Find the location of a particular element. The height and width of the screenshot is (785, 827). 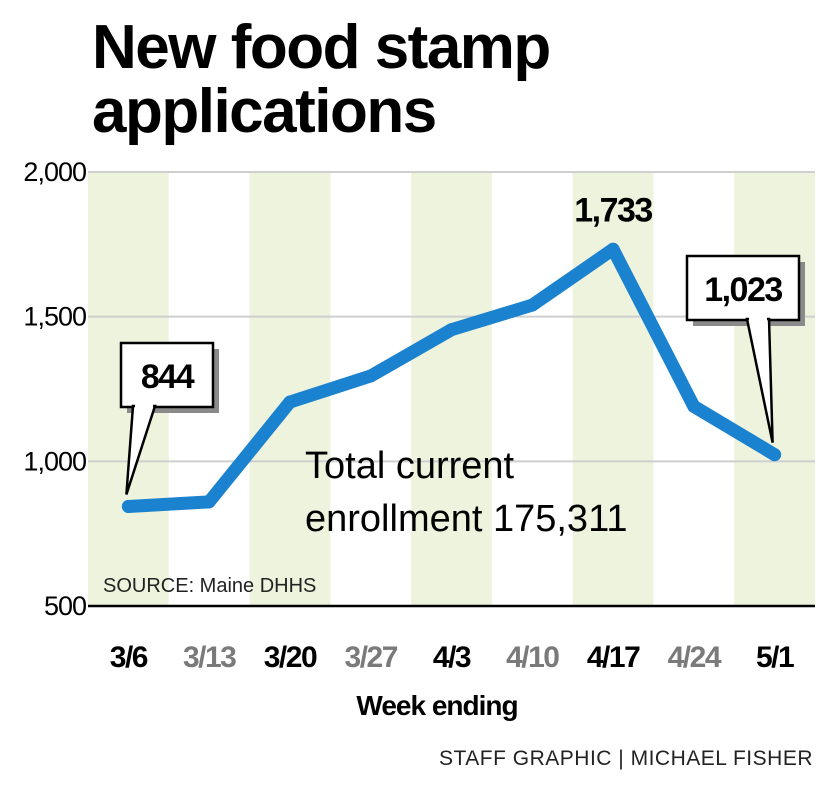

y-axis-ticks: 500 1,000 1,500 2,000 is located at coordinates (55, 389).